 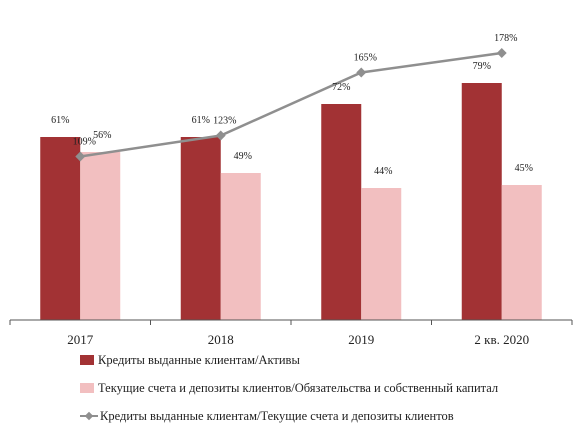 I want to click on x-axis-ticks, so click(x=291, y=322).